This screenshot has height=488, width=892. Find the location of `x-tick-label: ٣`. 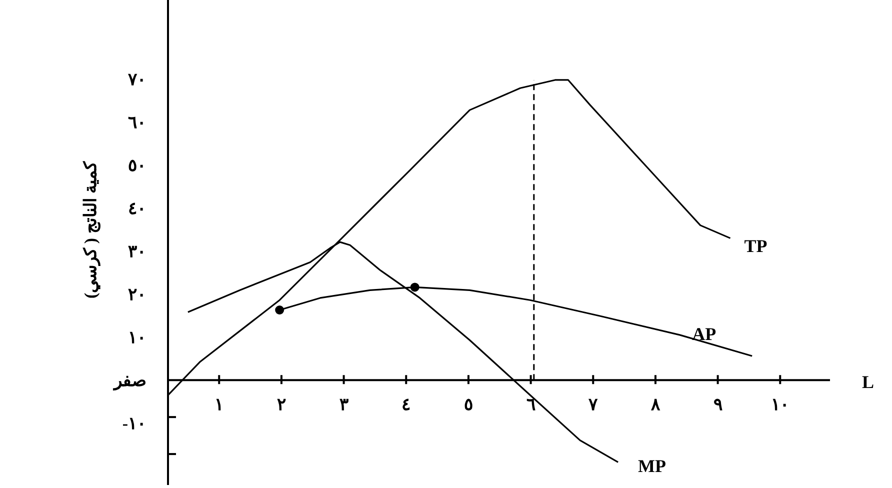

x-tick-label: ٣ is located at coordinates (343, 404).